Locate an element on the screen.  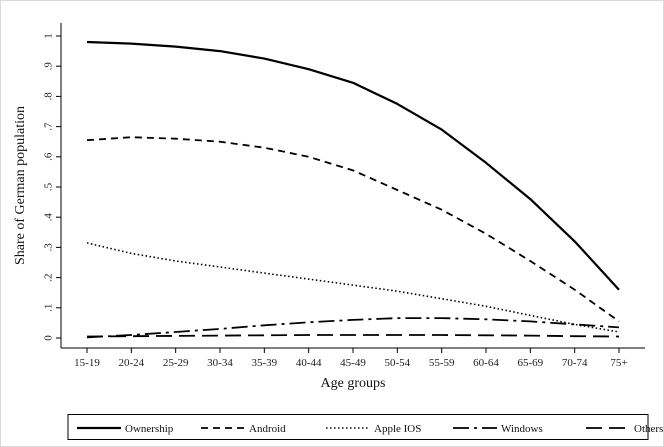
y-tick-label: .5 is located at coordinates (49, 186).